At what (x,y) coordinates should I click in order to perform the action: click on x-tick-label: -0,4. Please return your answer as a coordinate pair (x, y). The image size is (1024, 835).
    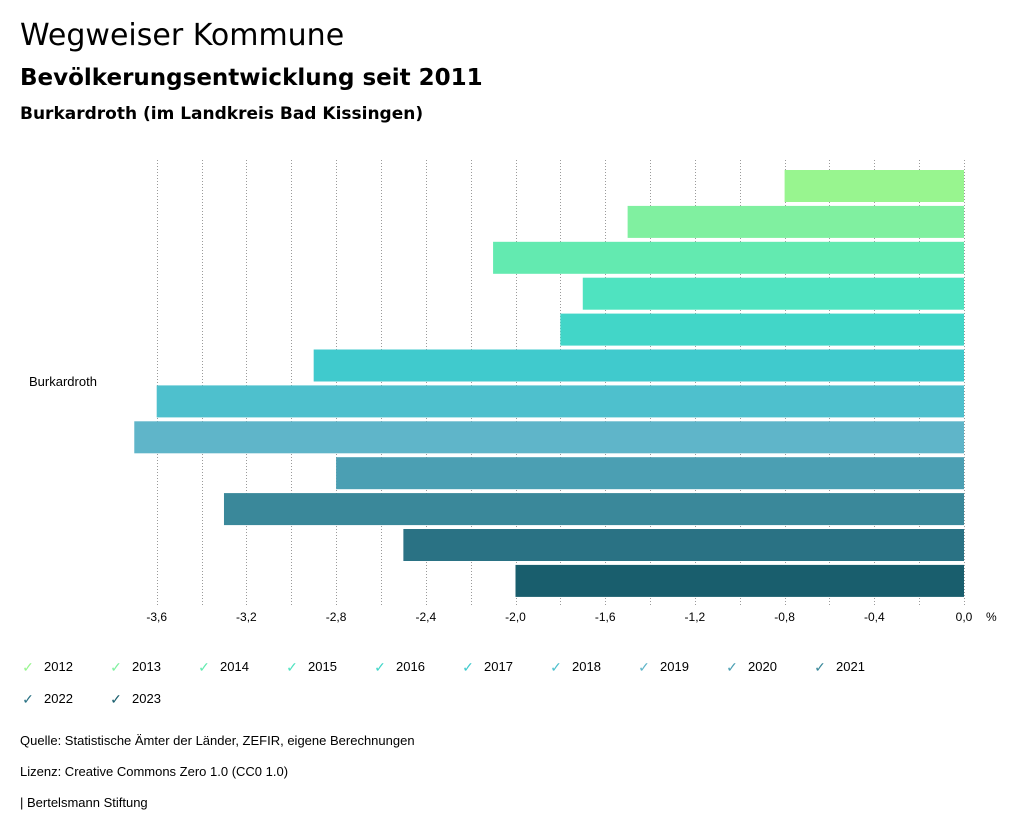
    Looking at the image, I should click on (874, 617).